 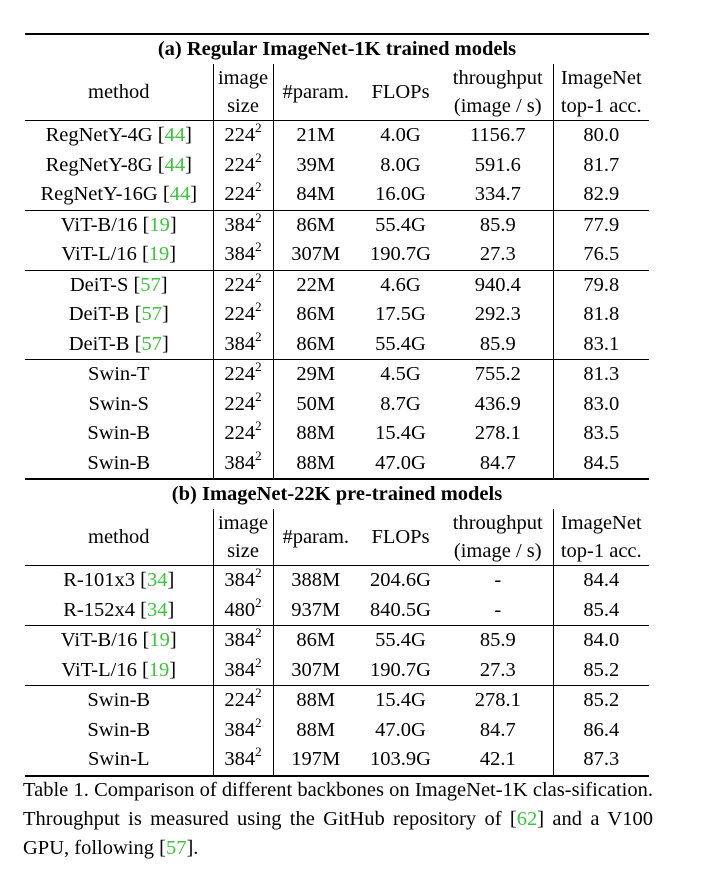 I want to click on throughput-value: 292.3, so click(x=497, y=314).